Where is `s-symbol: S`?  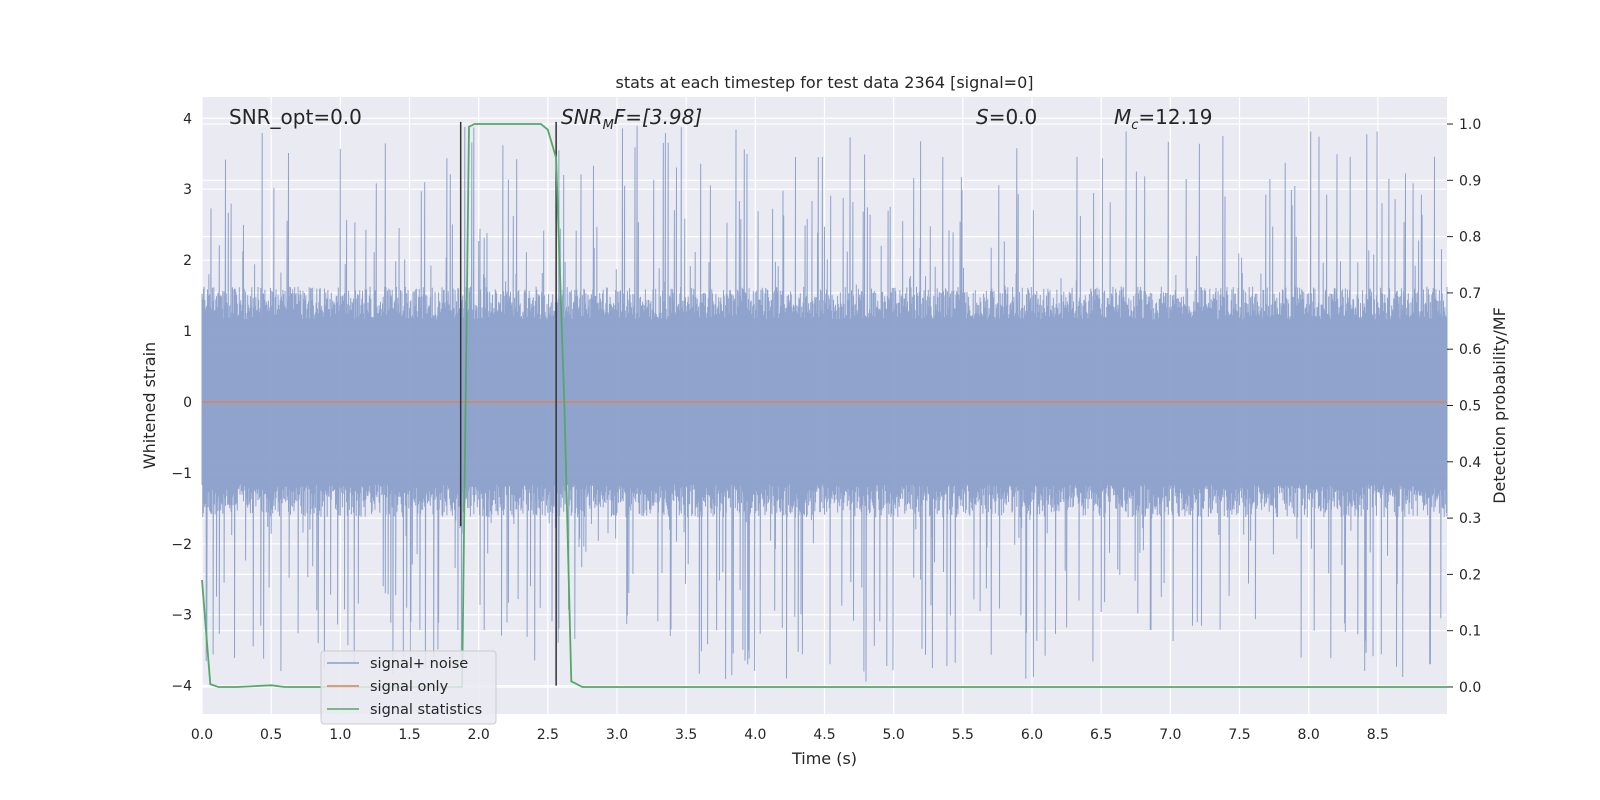
s-symbol: S is located at coordinates (982, 117).